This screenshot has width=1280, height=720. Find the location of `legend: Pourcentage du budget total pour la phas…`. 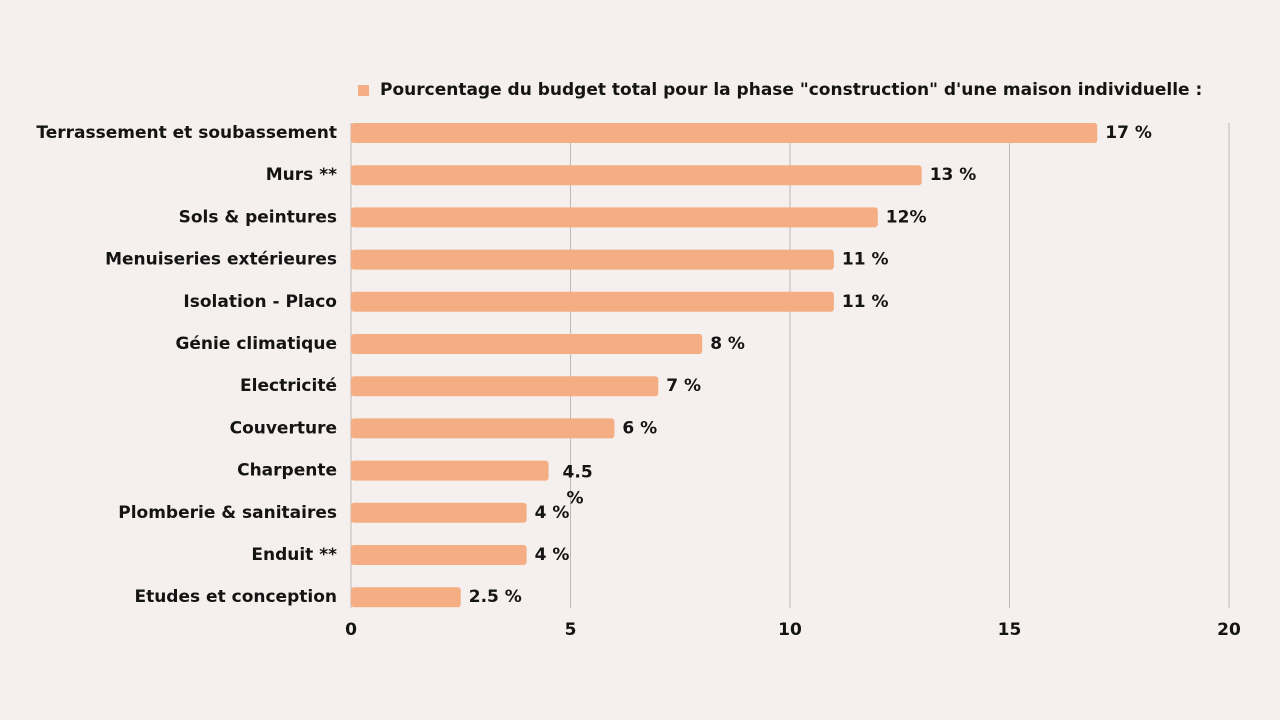

legend: Pourcentage du budget total pour la phas… is located at coordinates (780, 90).